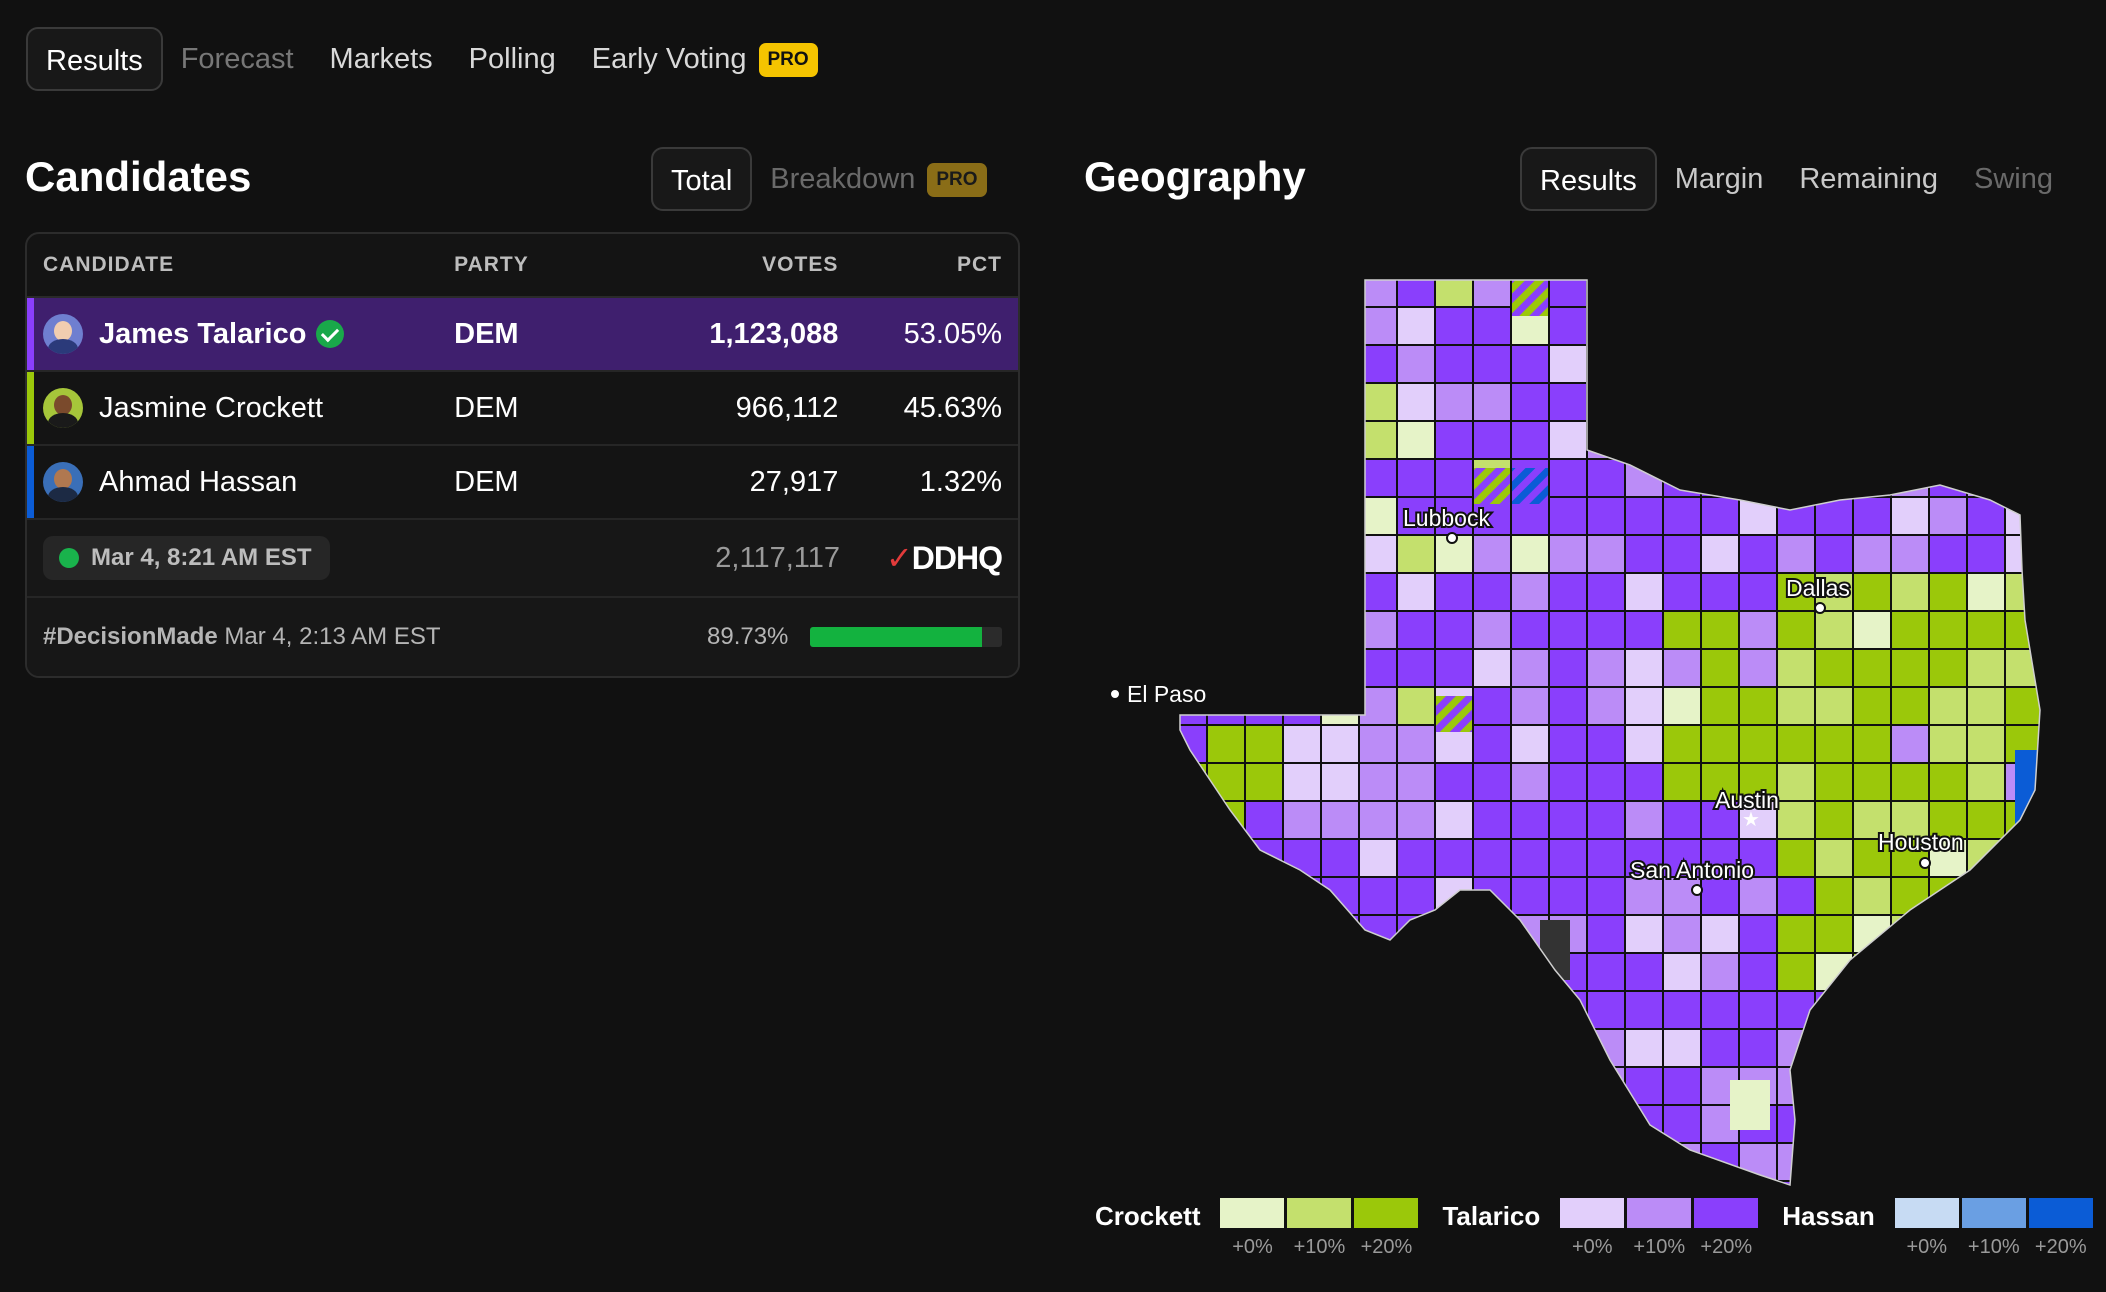  Describe the element at coordinates (237, 59) in the screenshot. I see `tab-forecast: Forecast` at that location.